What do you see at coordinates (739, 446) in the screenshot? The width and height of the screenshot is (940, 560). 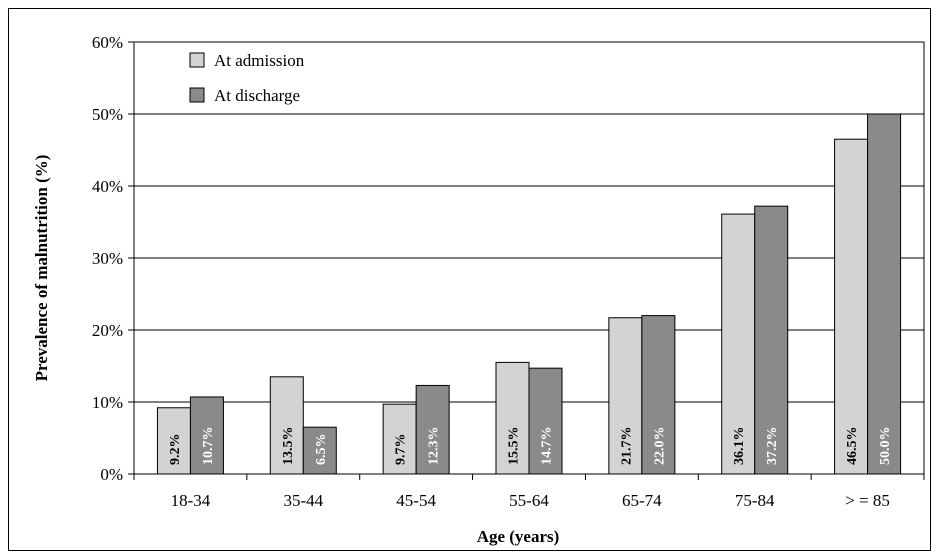 I see `data-label: 36.1%` at bounding box center [739, 446].